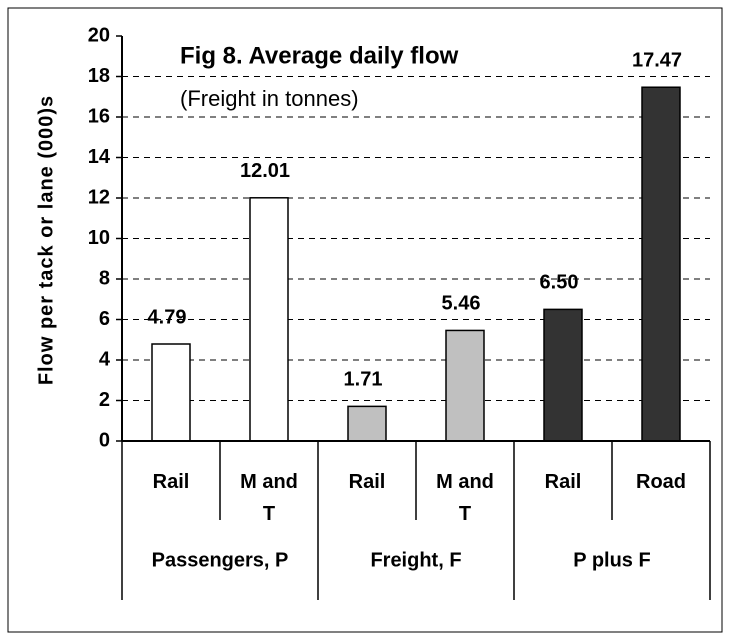 This screenshot has height=642, width=732. What do you see at coordinates (99, 76) in the screenshot?
I see `y-tick-label: 18` at bounding box center [99, 76].